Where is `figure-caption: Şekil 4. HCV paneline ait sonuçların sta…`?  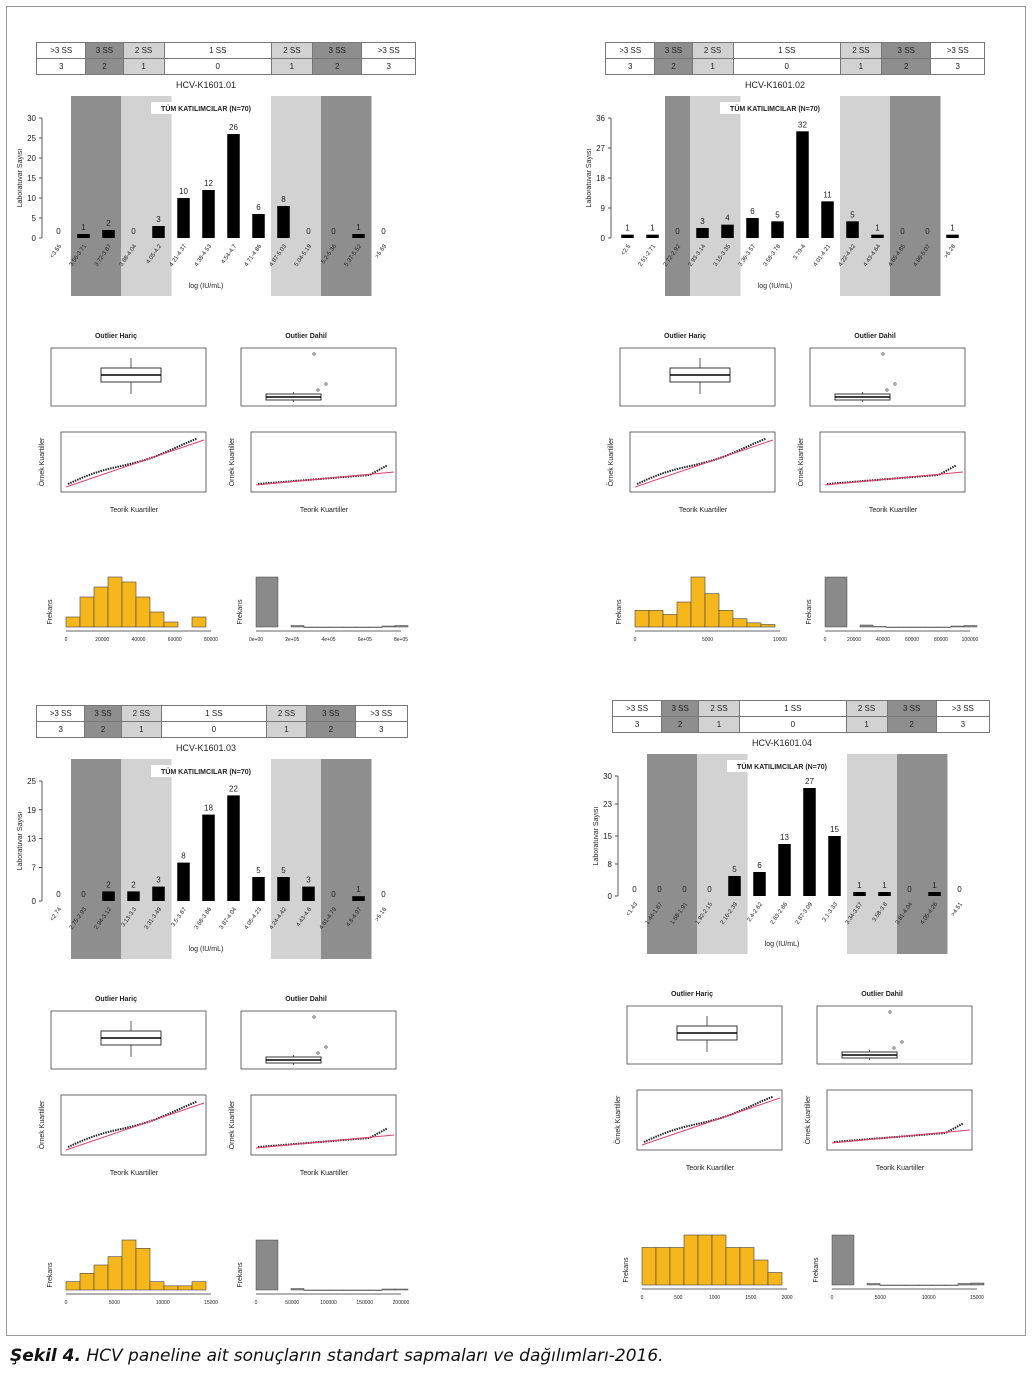
figure-caption: Şekil 4. HCV paneline ait sonuçların sta… is located at coordinates (337, 1356).